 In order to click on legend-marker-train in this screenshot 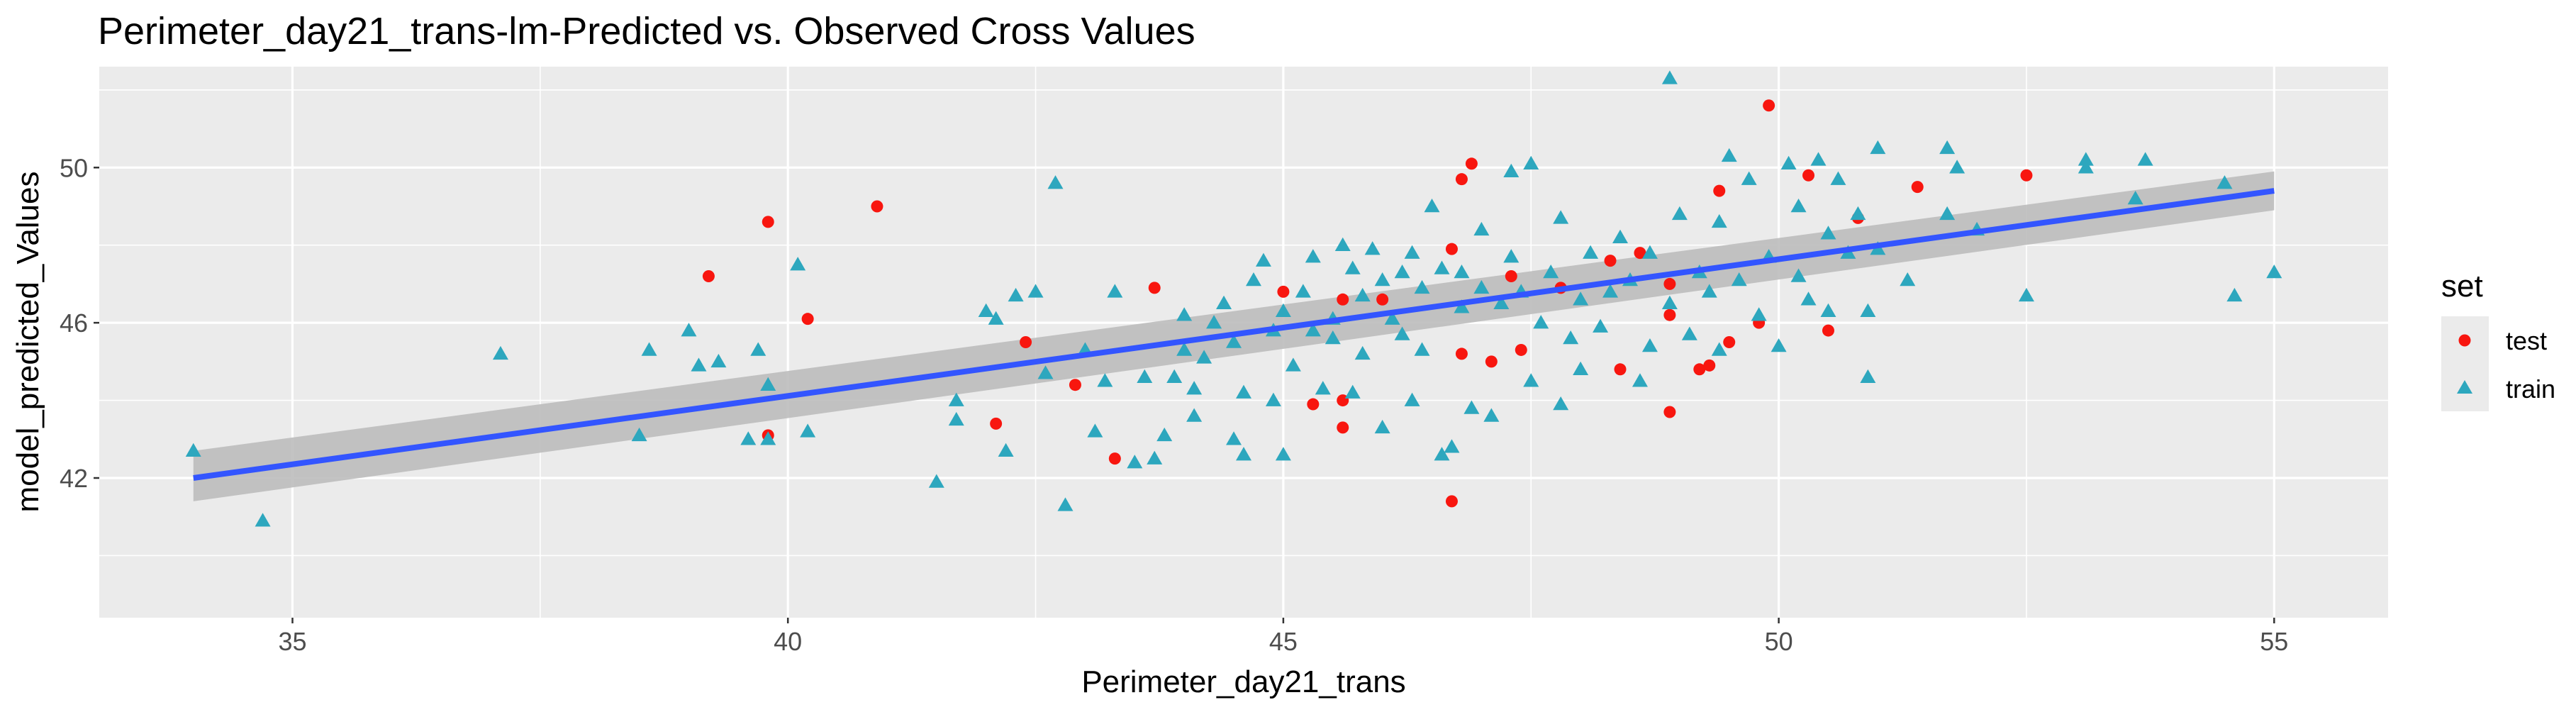, I will do `click(2464, 387)`.